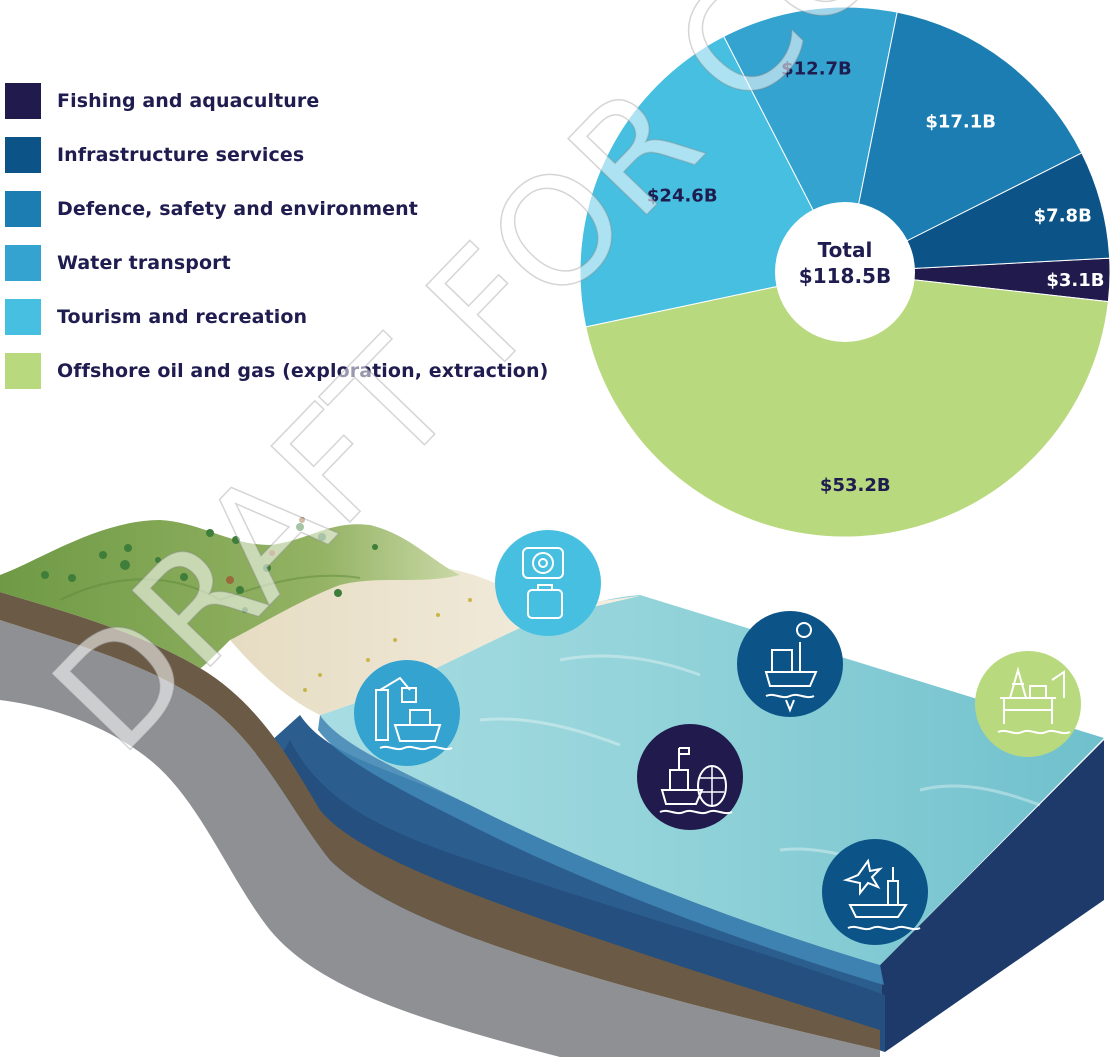 The width and height of the screenshot is (1110, 1057). Describe the element at coordinates (845, 250) in the screenshot. I see `pie-center-title: Total` at that location.